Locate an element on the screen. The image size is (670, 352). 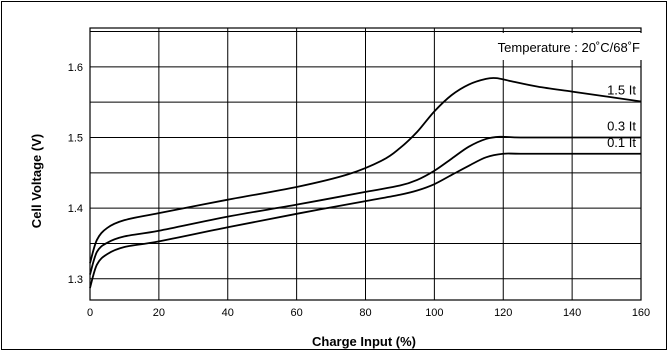
series-labels: 1.5 It 0.3 It0.1 It is located at coordinates (621, 115).